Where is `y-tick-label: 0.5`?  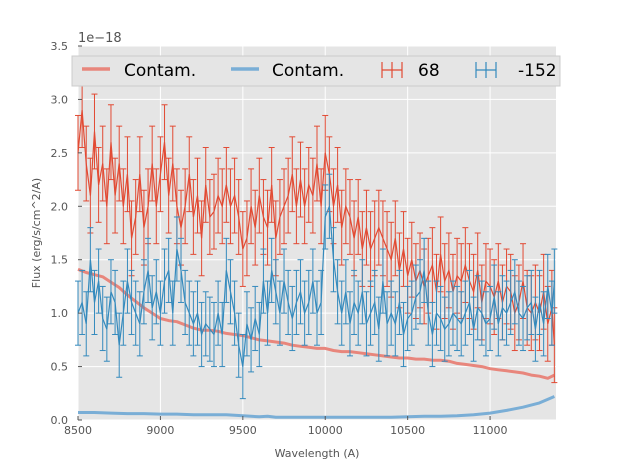 y-tick-label: 0.5 is located at coordinates (60, 367).